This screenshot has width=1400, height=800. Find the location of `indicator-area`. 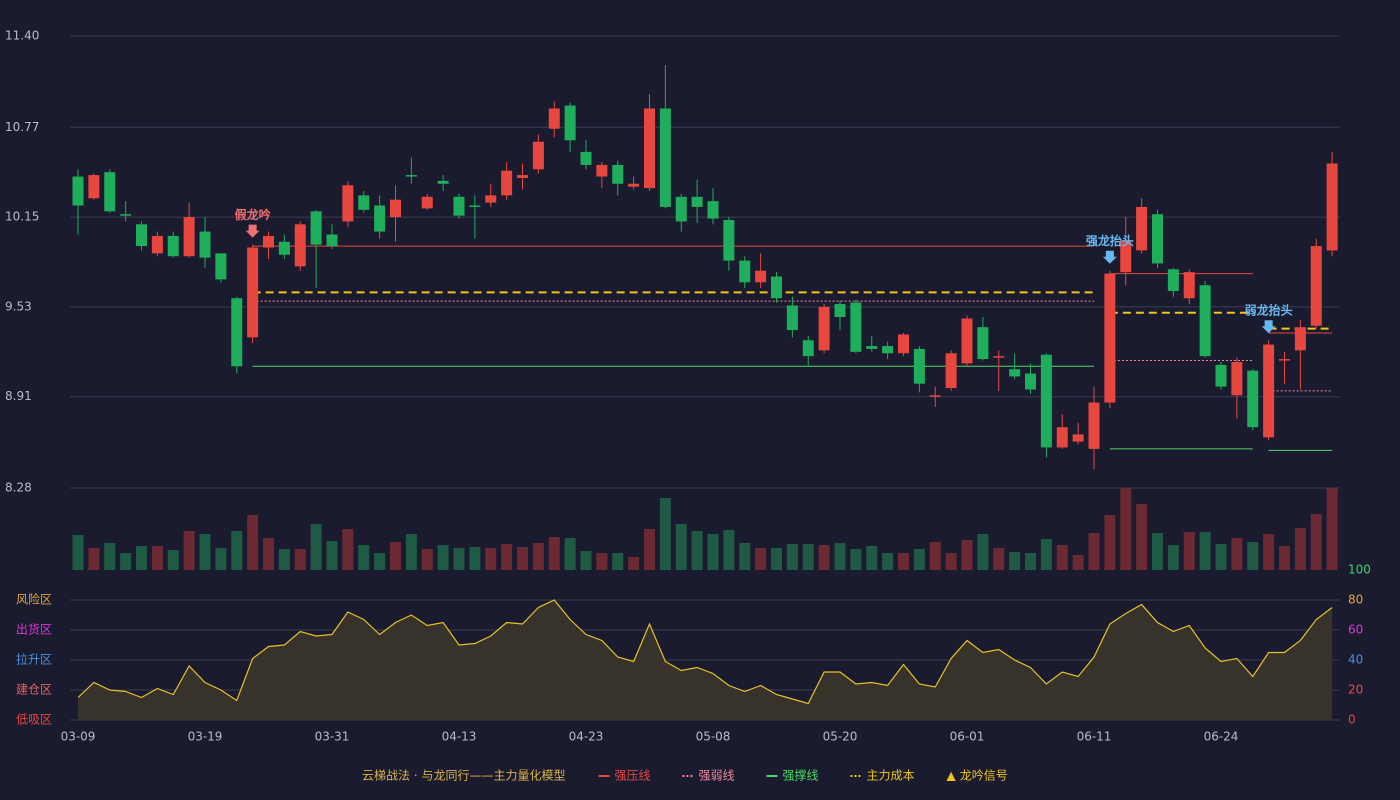

indicator-area is located at coordinates (705, 660).